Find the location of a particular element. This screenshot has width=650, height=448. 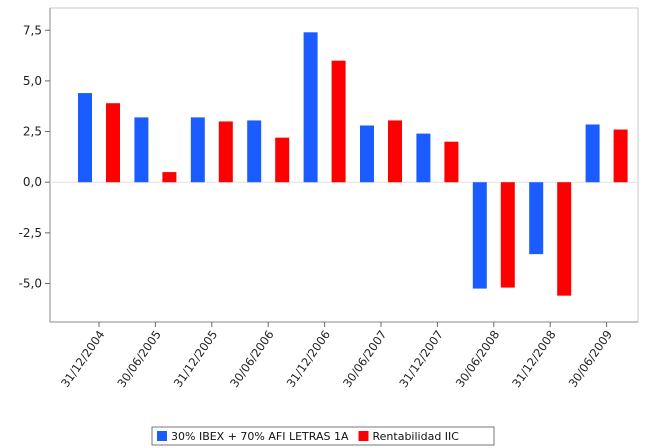

y-tick-label: 2,5 is located at coordinates (32, 132).